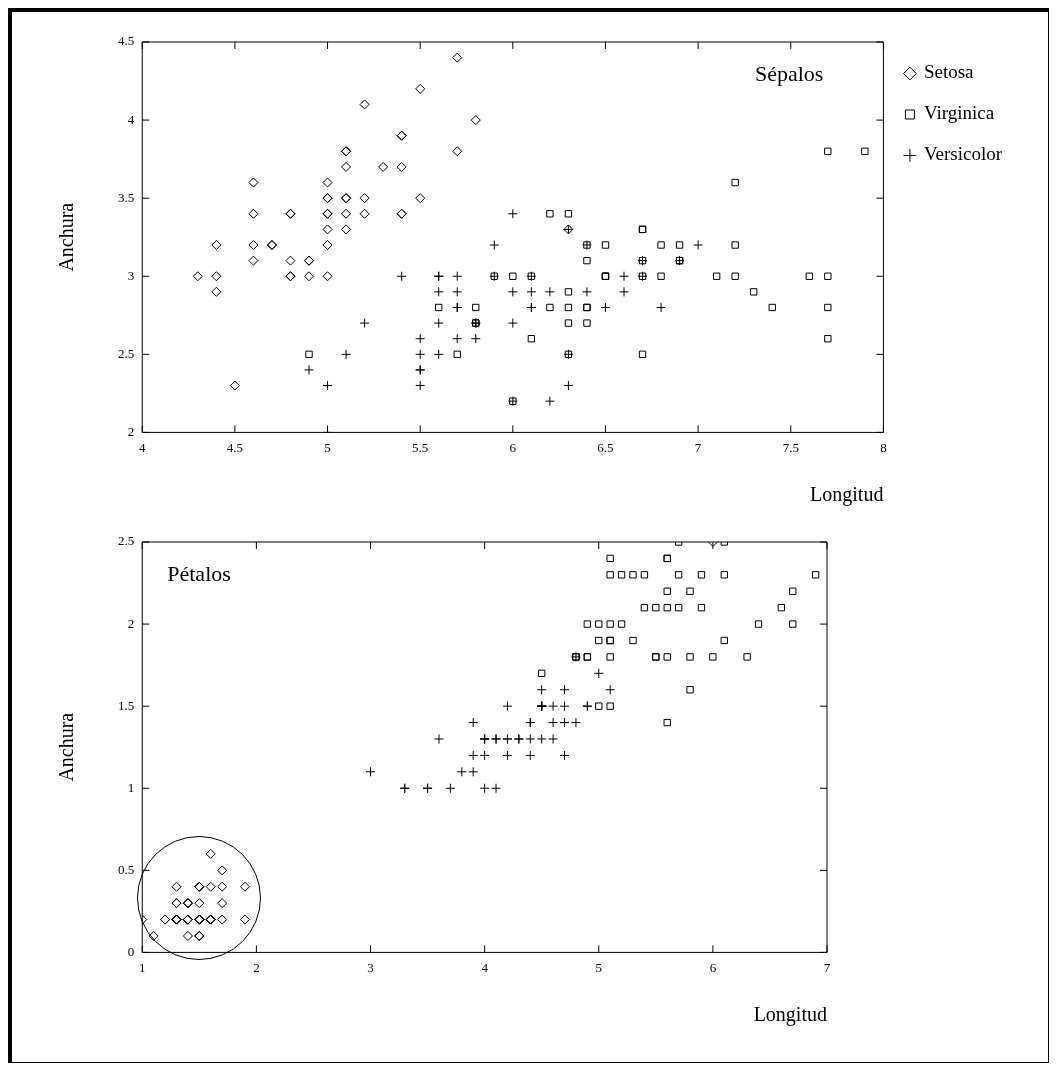 The height and width of the screenshot is (1084, 1057). I want to click on y-tick-label: 4, so click(131, 119).